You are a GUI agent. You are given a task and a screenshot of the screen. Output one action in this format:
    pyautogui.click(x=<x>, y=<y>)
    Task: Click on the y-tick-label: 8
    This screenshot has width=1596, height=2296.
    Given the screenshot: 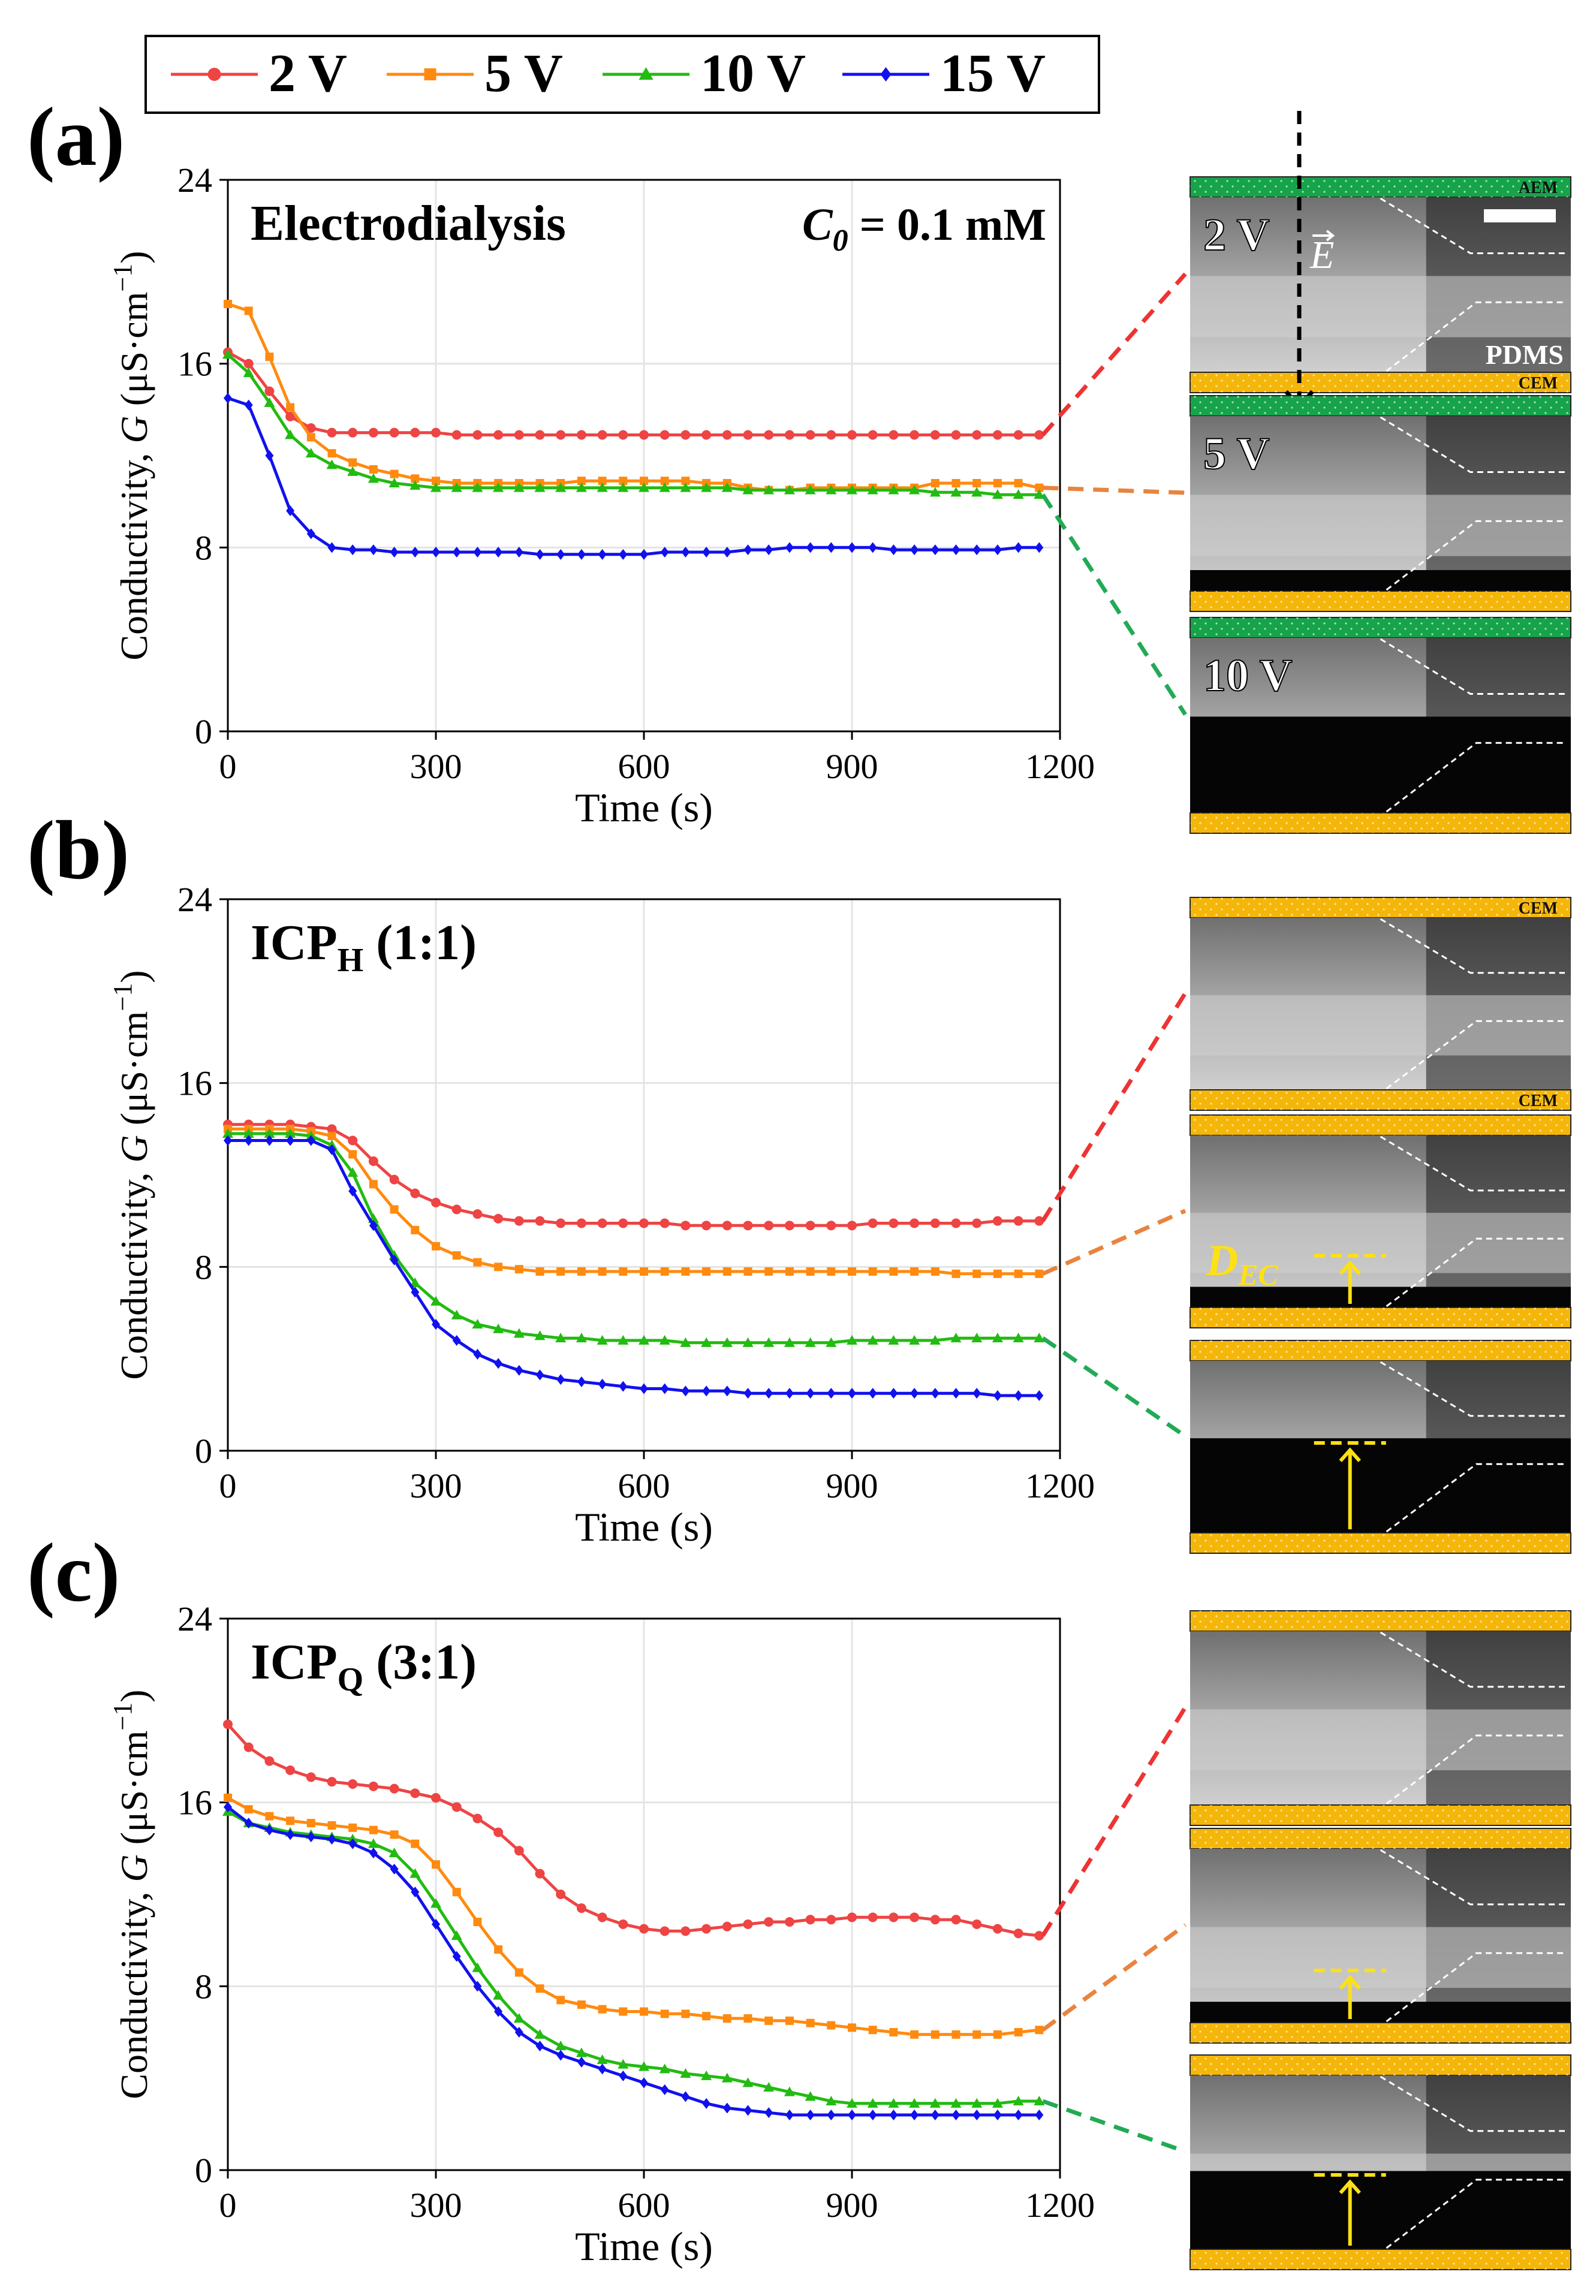 What is the action you would take?
    pyautogui.click(x=203, y=1267)
    